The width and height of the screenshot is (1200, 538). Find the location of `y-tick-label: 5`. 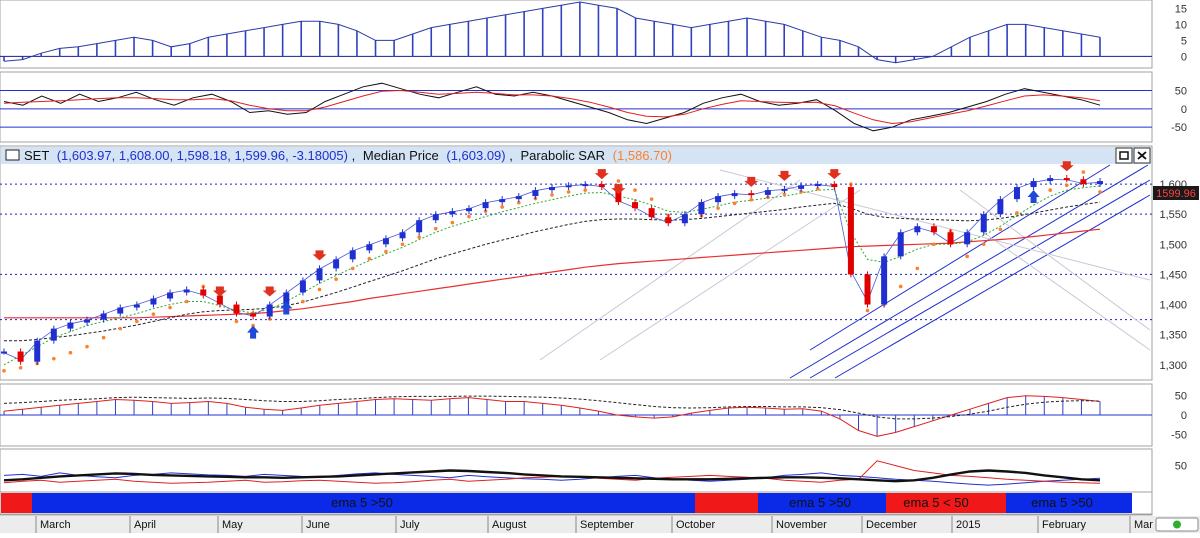

y-tick-label: 5 is located at coordinates (1184, 41).